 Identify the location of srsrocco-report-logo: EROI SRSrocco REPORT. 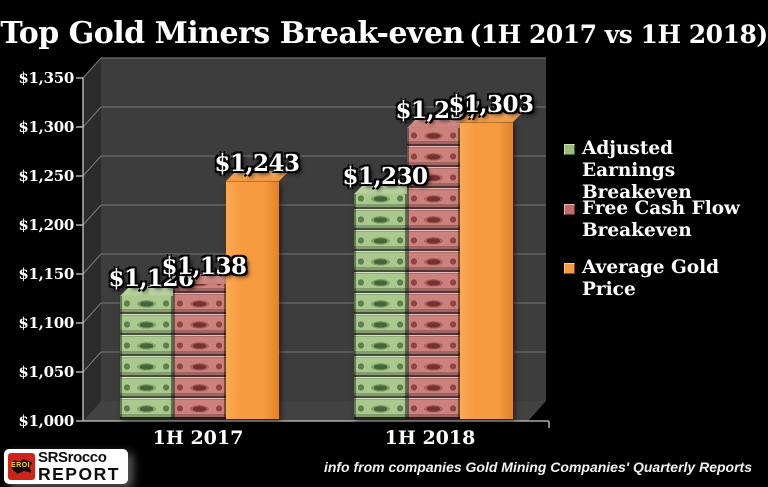
(66, 466).